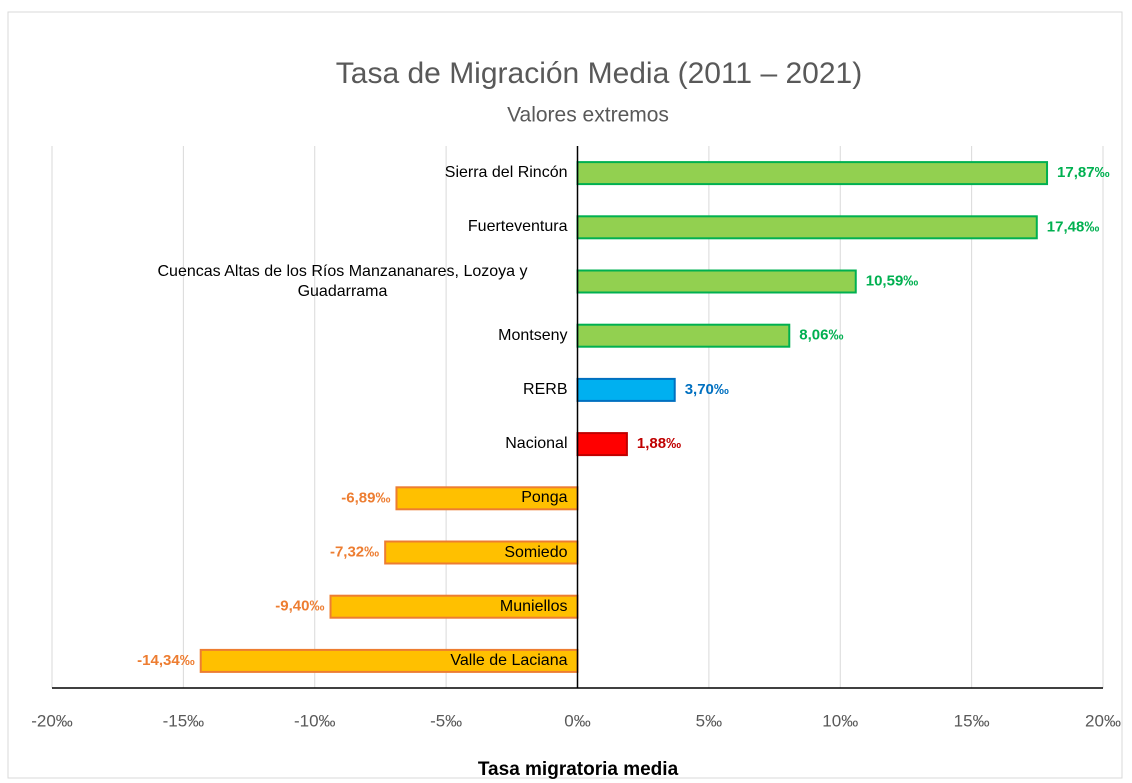 Image resolution: width=1132 pixels, height=783 pixels. What do you see at coordinates (1103, 720) in the screenshot?
I see `x-tick-label: 20‰` at bounding box center [1103, 720].